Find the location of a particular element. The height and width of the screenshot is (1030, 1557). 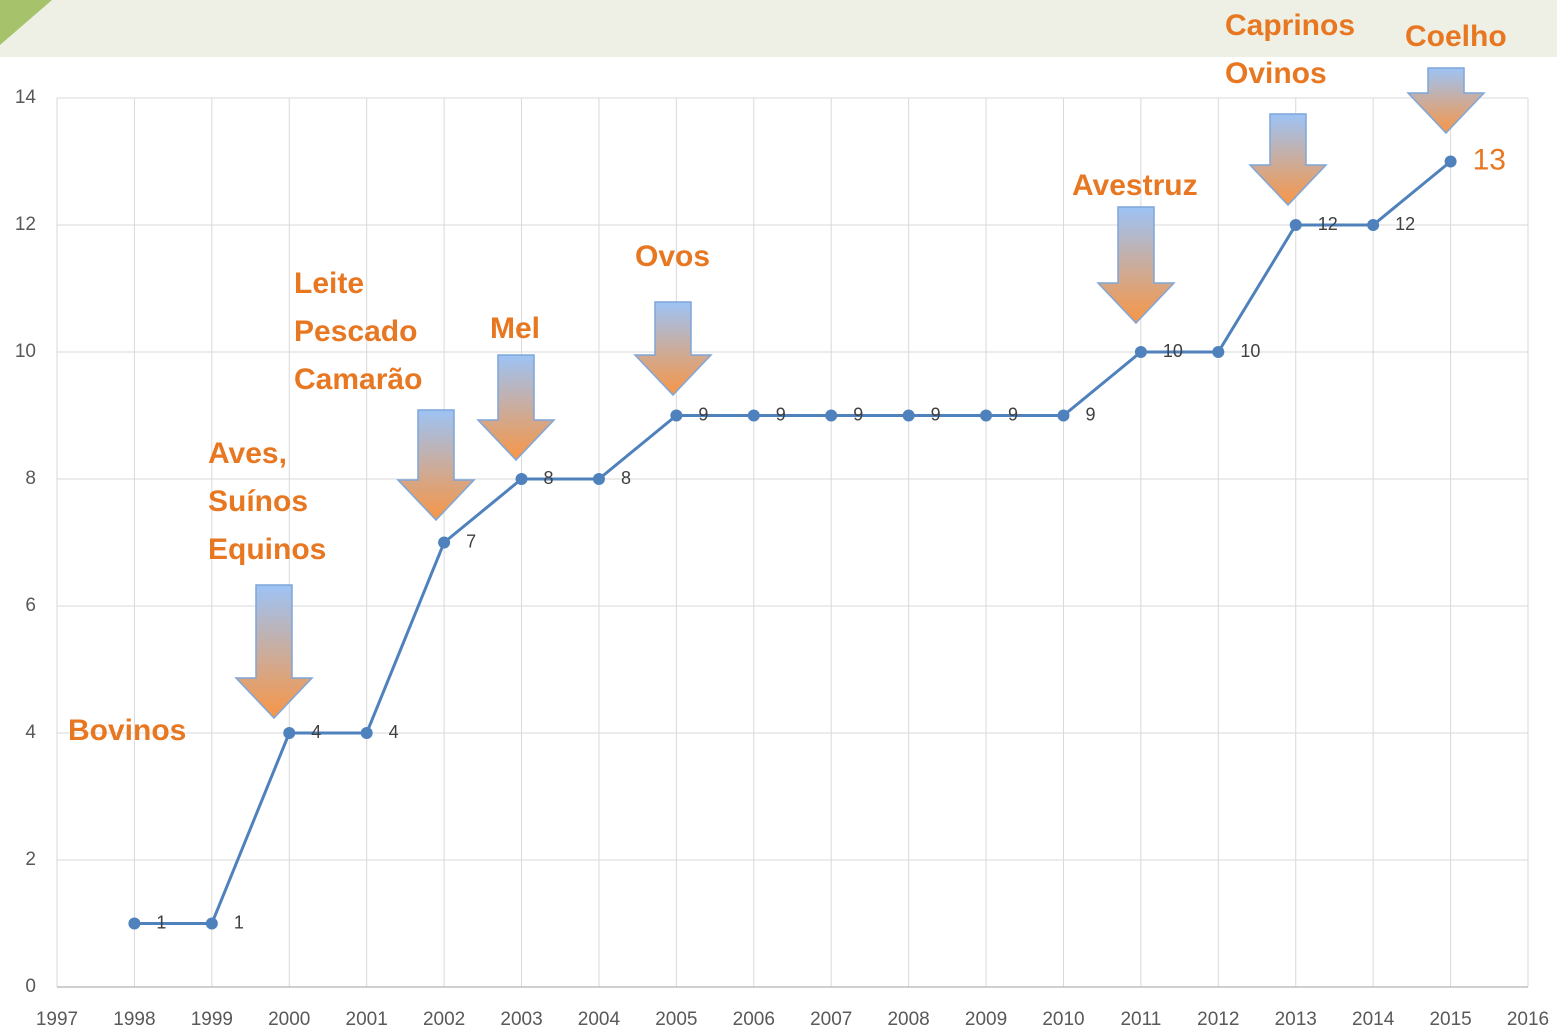

x-tick-label: 2006 is located at coordinates (754, 1019).